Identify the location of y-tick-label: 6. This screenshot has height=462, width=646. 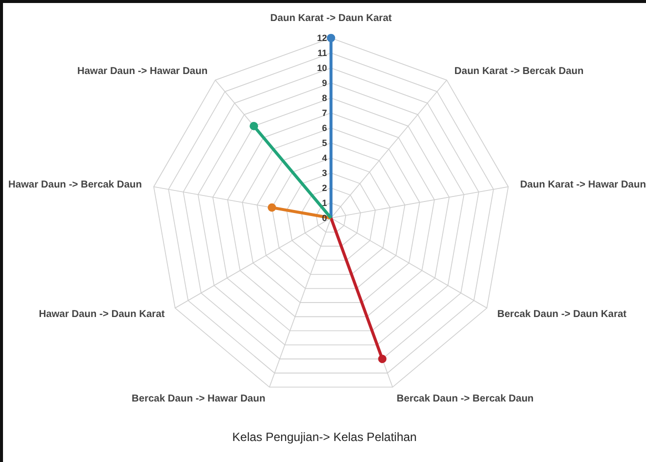
(324, 128).